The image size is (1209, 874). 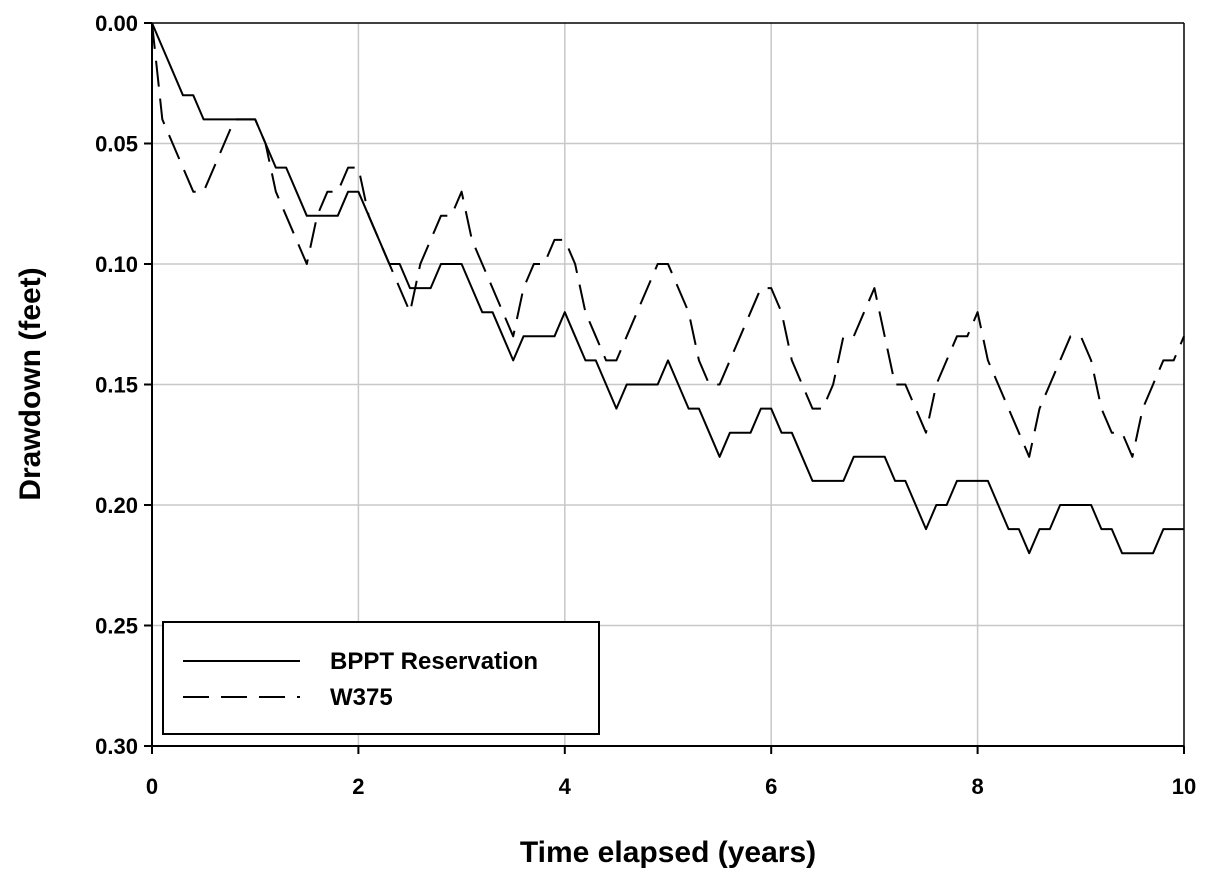 I want to click on x-tick-label-2: 4, so click(x=565, y=786).